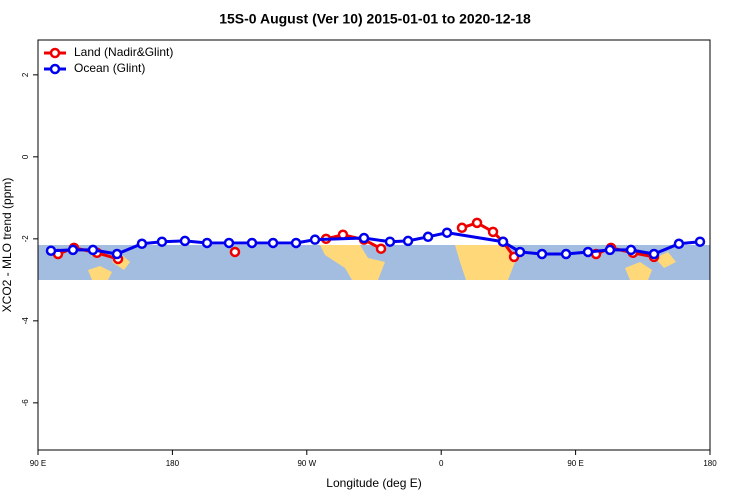 This screenshot has height=500, width=750. Describe the element at coordinates (25, 74) in the screenshot. I see `y-tick-label: 2` at that location.